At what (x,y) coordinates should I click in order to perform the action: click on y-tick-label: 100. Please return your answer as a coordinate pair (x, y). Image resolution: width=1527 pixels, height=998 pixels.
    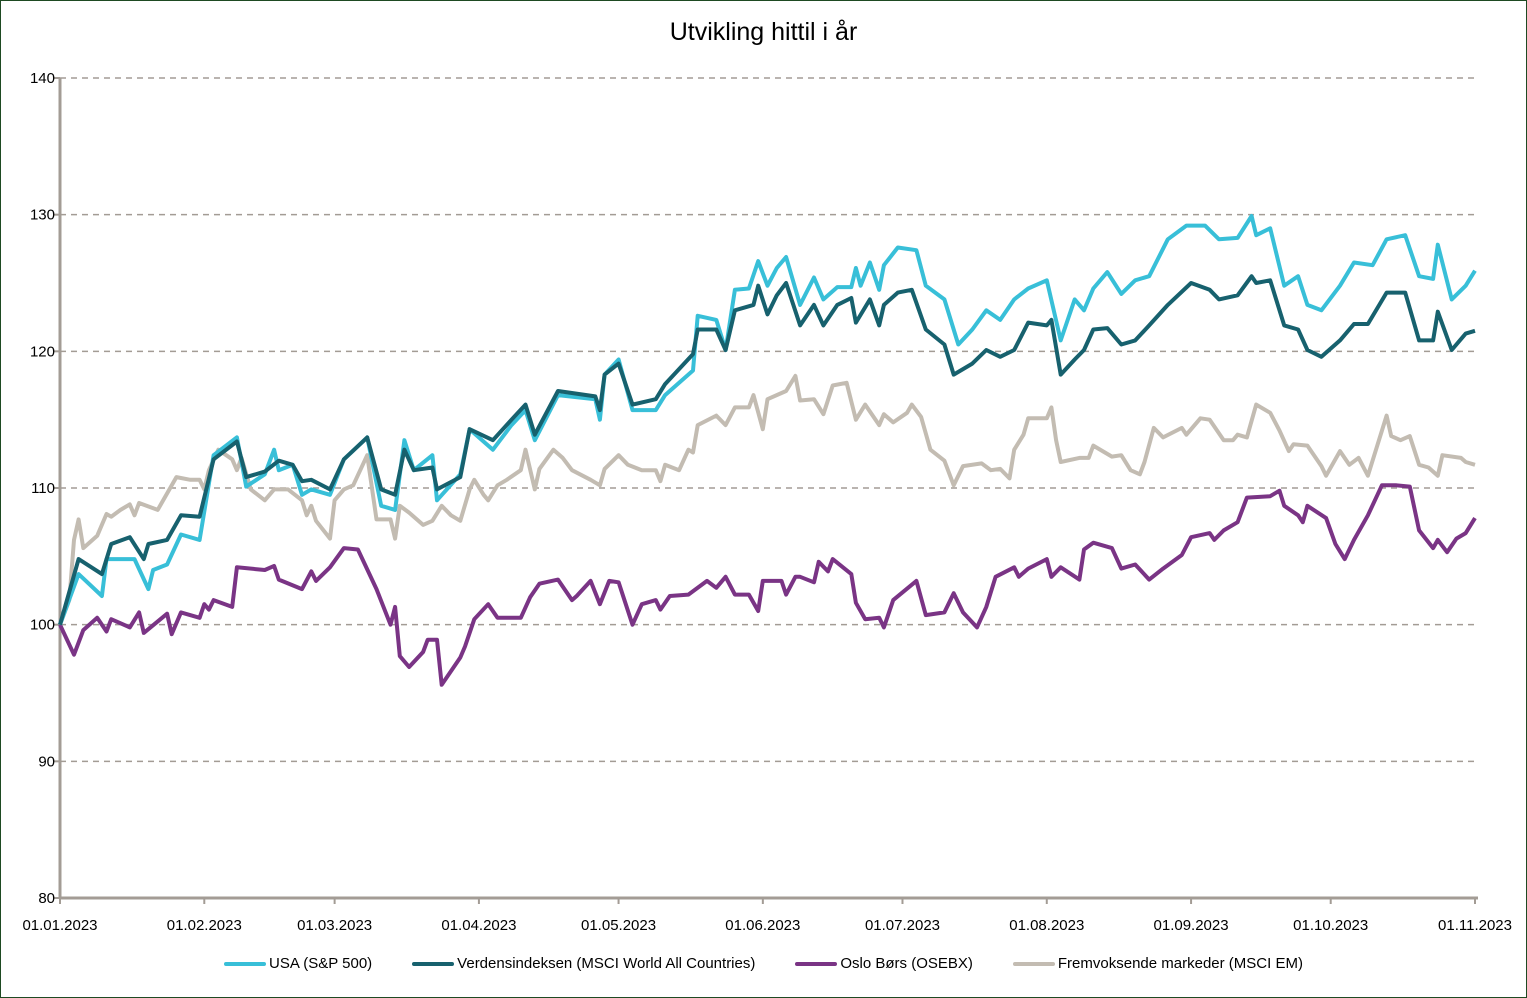
    Looking at the image, I should click on (42, 625).